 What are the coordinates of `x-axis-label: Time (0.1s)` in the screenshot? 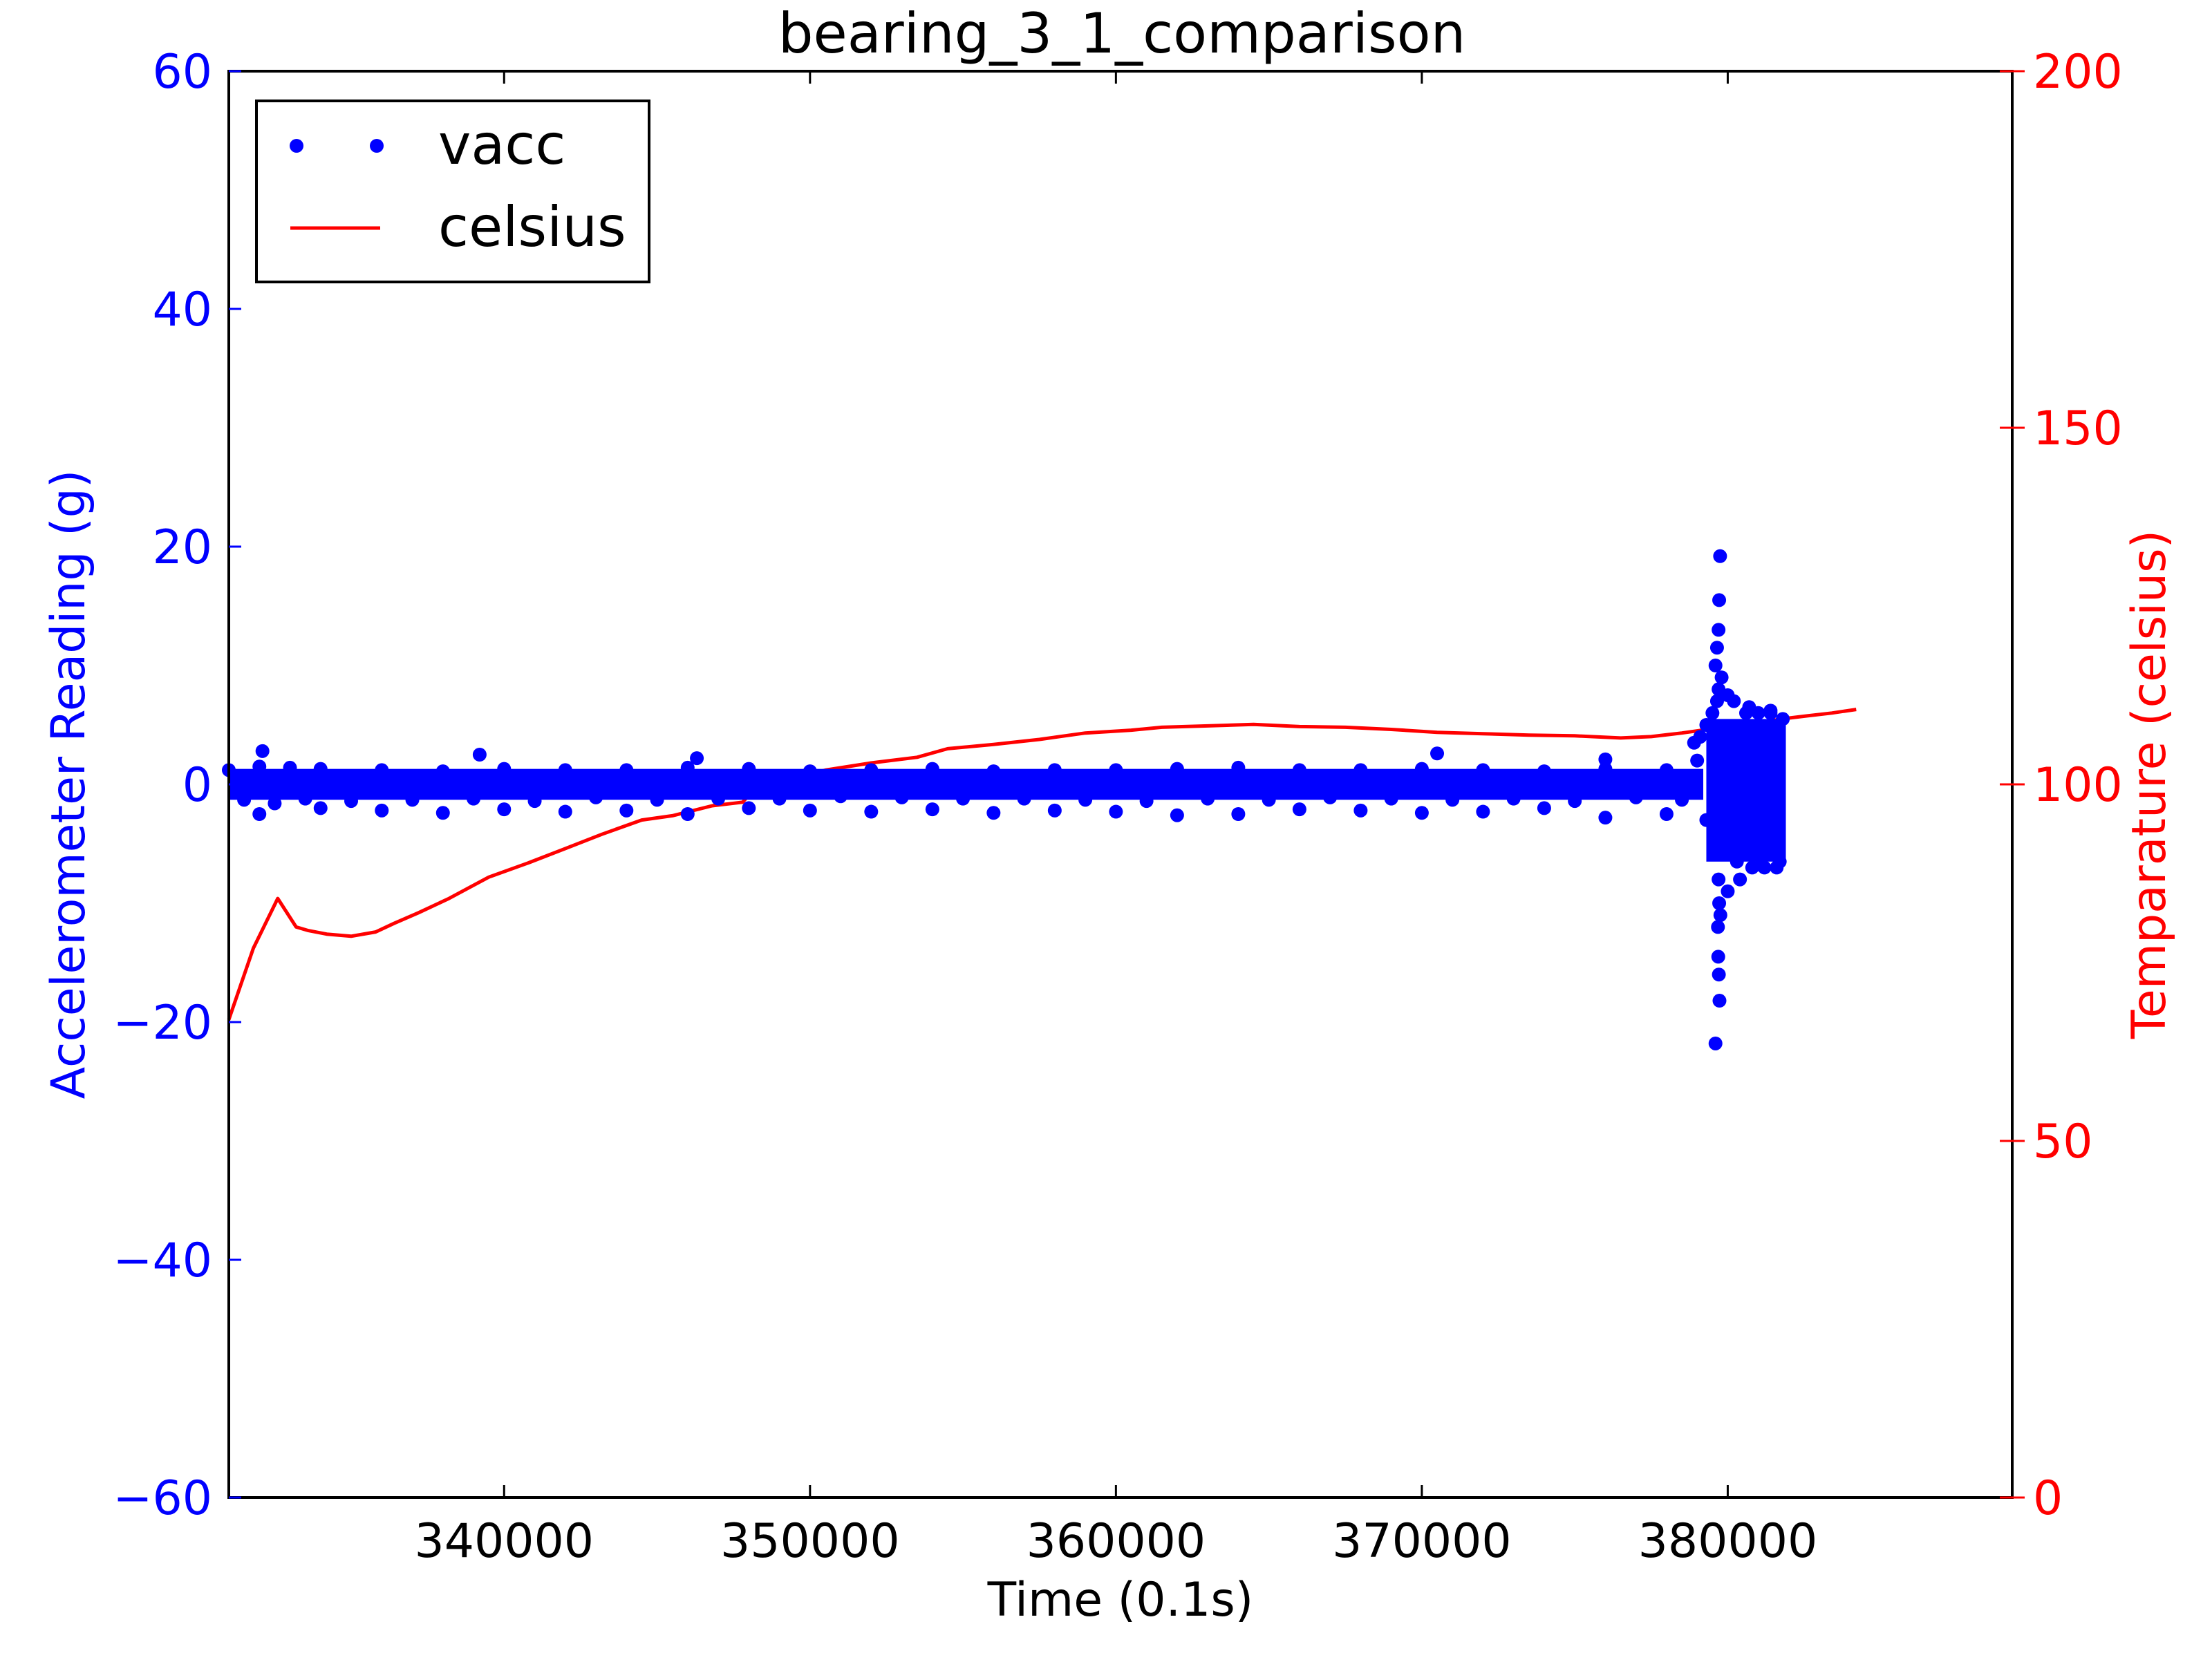 It's located at (1120, 1600).